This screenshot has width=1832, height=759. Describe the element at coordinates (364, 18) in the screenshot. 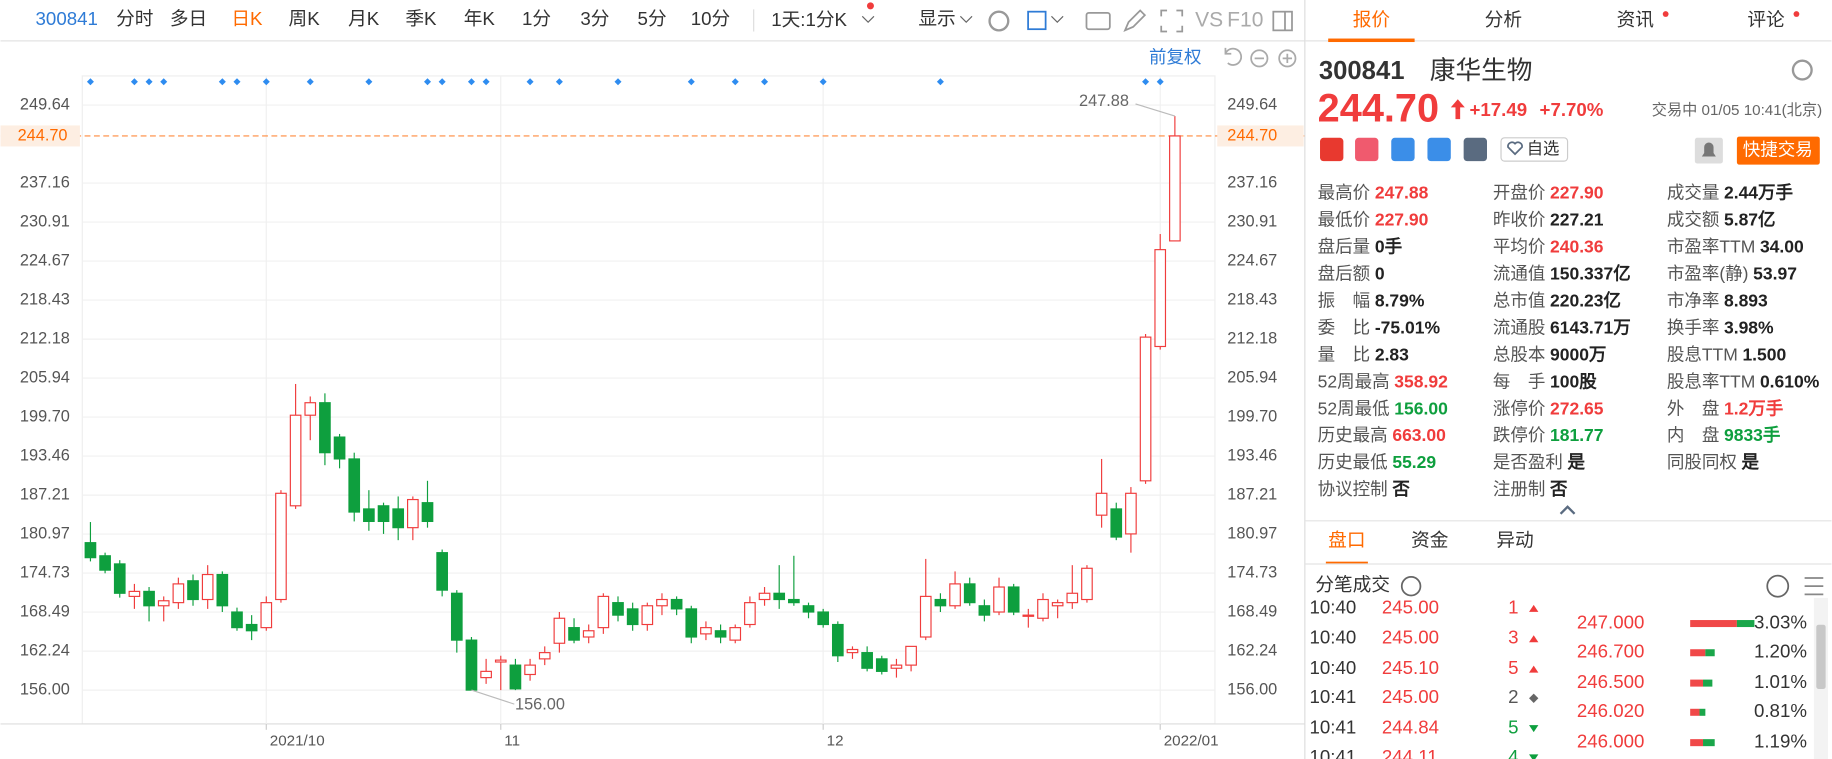

I see `period-tab: 月K` at that location.